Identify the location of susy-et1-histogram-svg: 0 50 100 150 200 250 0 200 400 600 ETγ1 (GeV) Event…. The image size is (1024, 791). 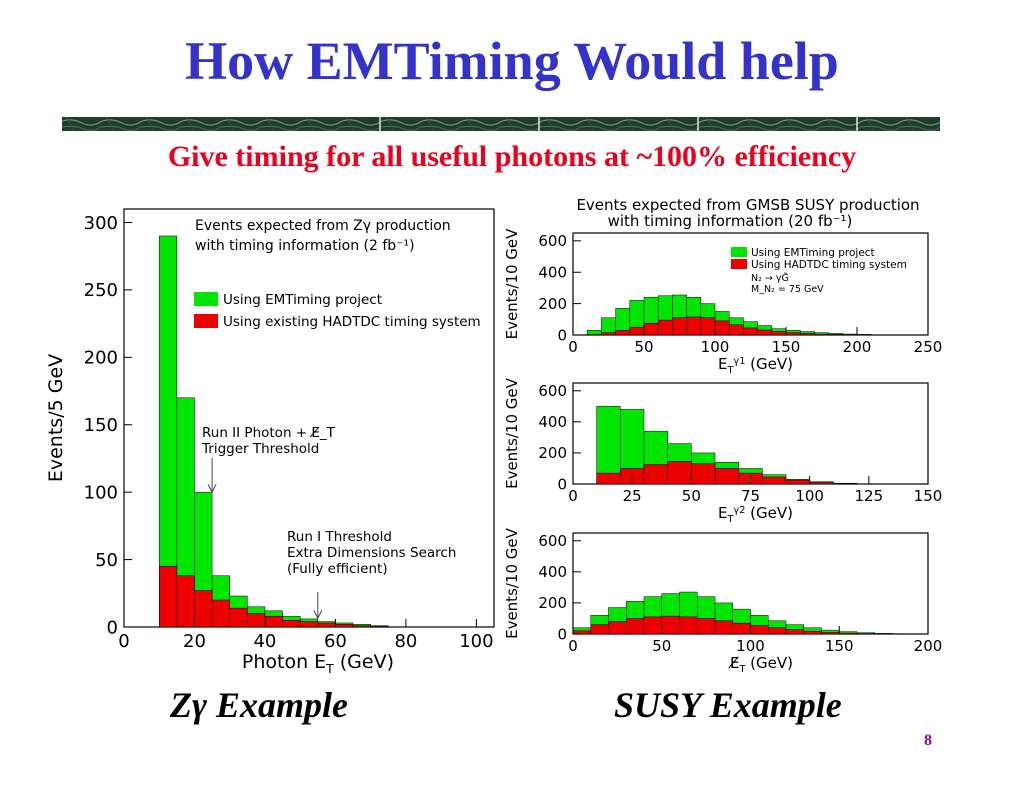
(723, 286).